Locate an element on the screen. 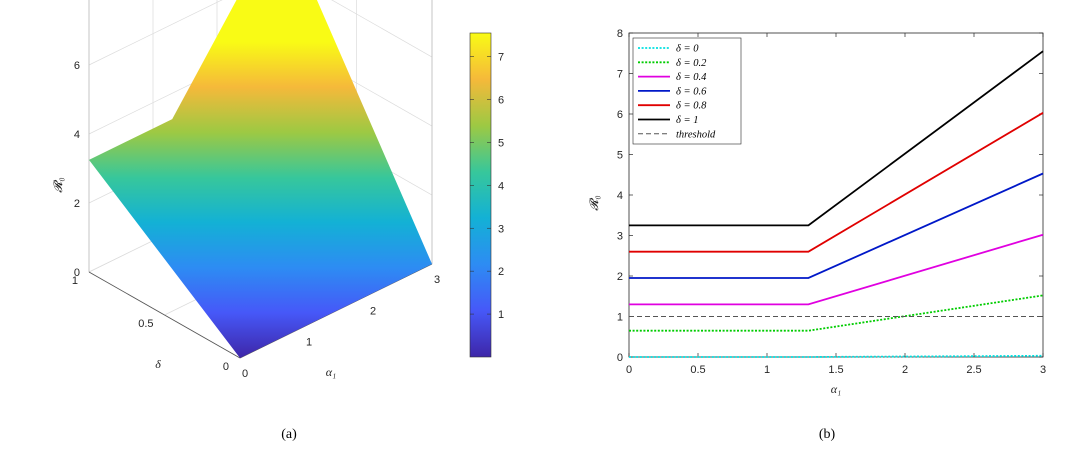  legend-label: δ = 0.6 is located at coordinates (691, 91).